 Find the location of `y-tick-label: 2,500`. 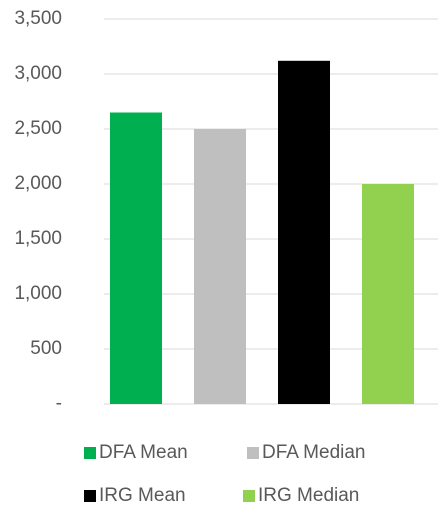

y-tick-label: 2,500 is located at coordinates (38, 128).